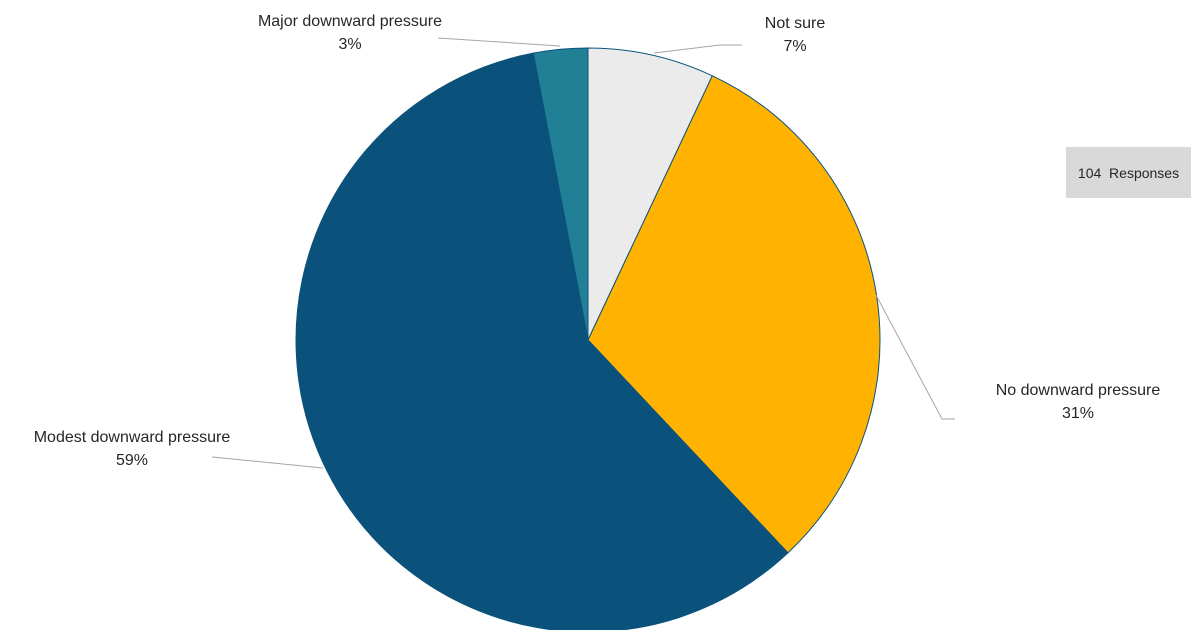  Describe the element at coordinates (794, 46) in the screenshot. I see `slice-value-not-sure: 7%` at that location.